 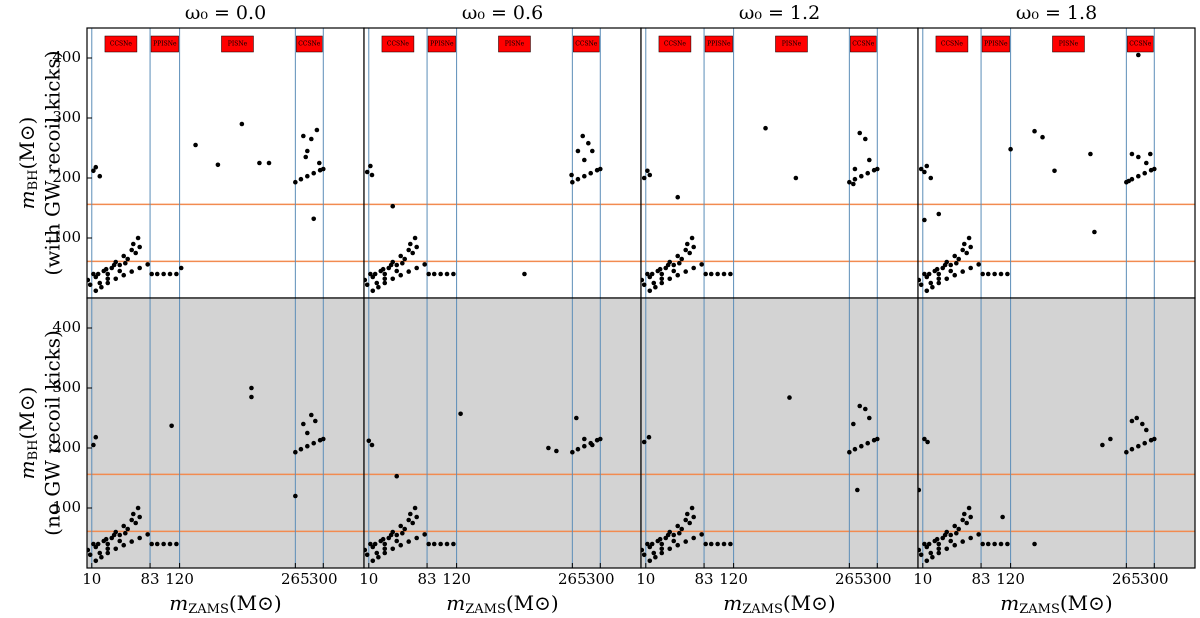 I want to click on panel: CCSNe PPISNe PISNe CCSNe ω₀ = 1.2, so click(x=779, y=150).